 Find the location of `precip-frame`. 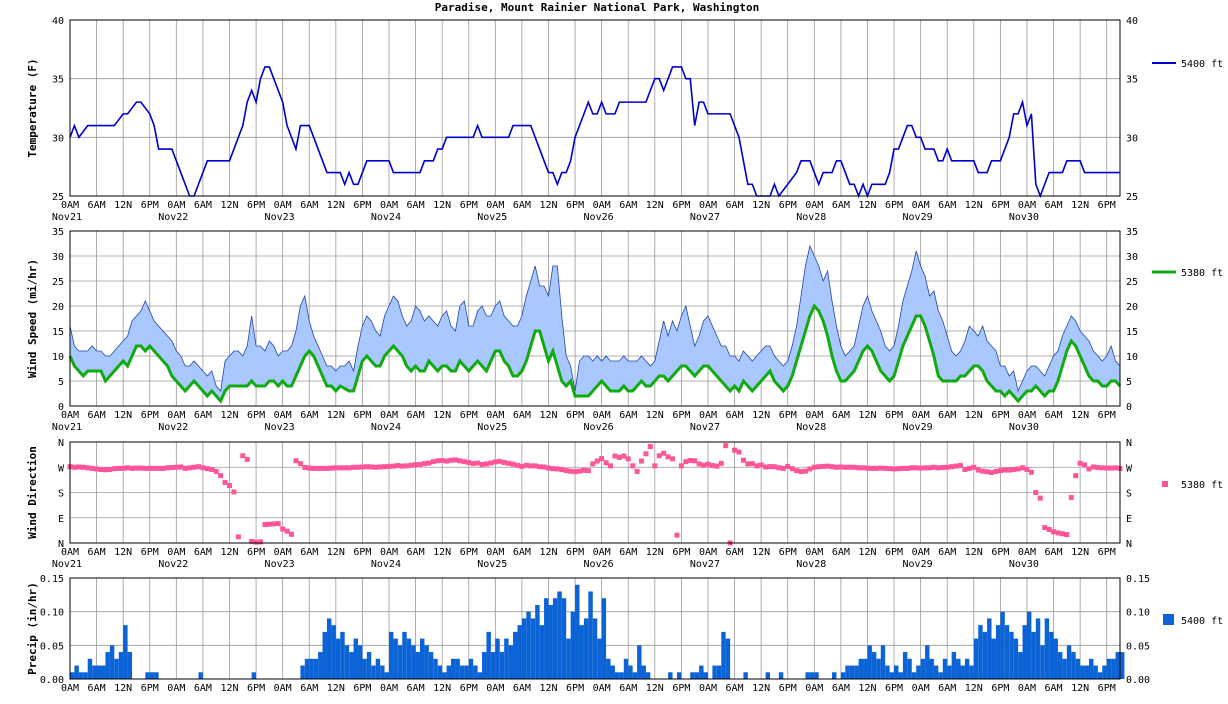

precip-frame is located at coordinates (595, 628).